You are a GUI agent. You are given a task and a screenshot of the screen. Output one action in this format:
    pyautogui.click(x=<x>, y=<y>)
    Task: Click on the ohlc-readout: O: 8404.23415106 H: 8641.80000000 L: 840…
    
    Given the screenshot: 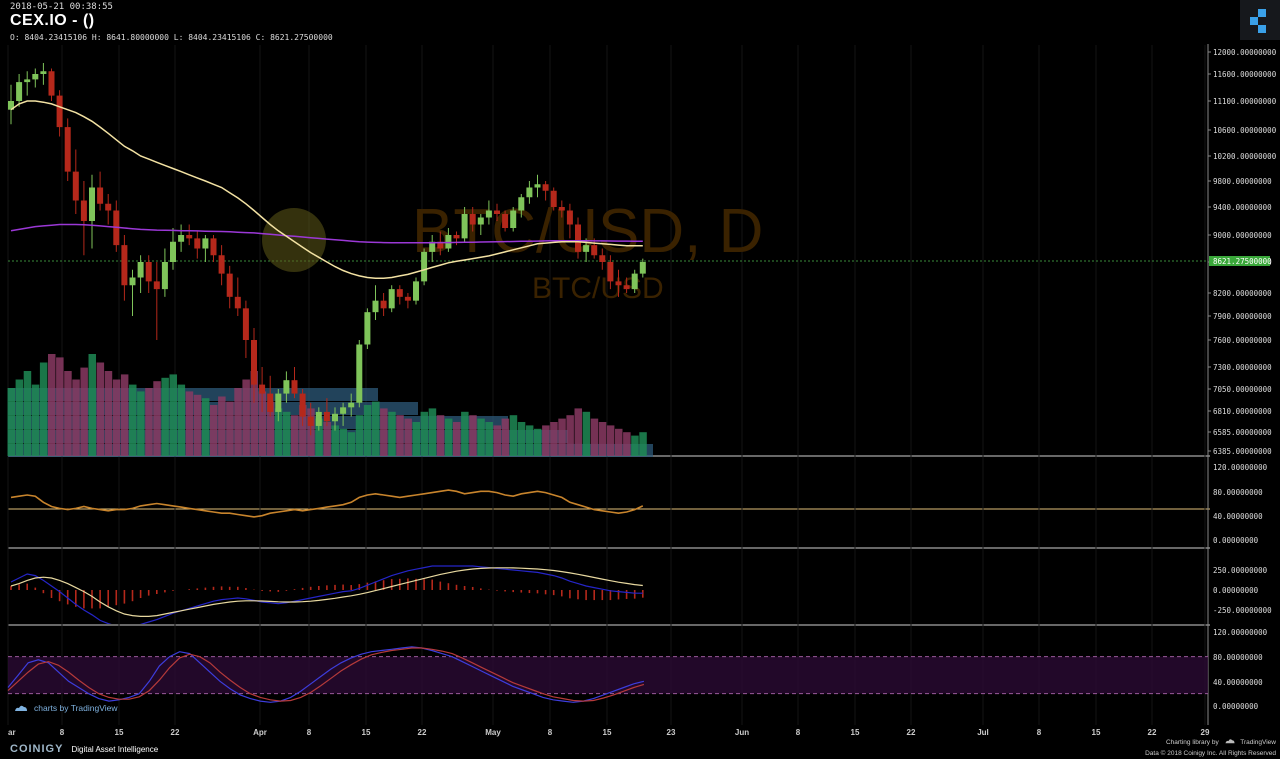 What is the action you would take?
    pyautogui.click(x=171, y=37)
    